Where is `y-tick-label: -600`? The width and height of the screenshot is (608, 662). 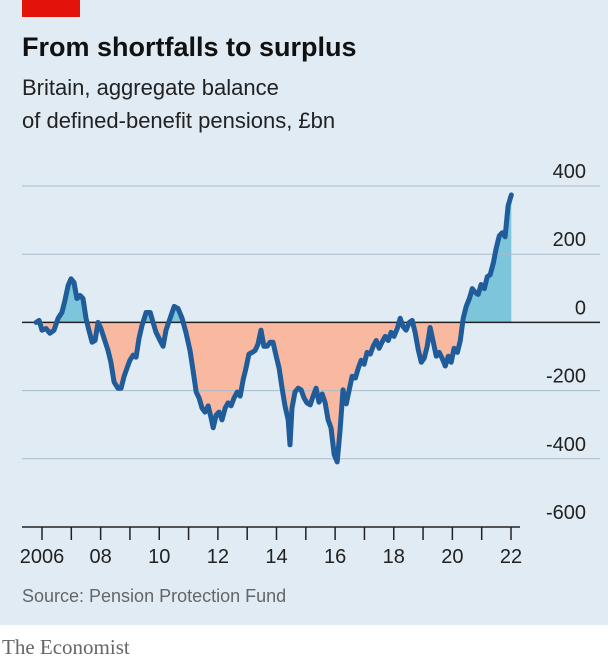
y-tick-label: -600 is located at coordinates (566, 513).